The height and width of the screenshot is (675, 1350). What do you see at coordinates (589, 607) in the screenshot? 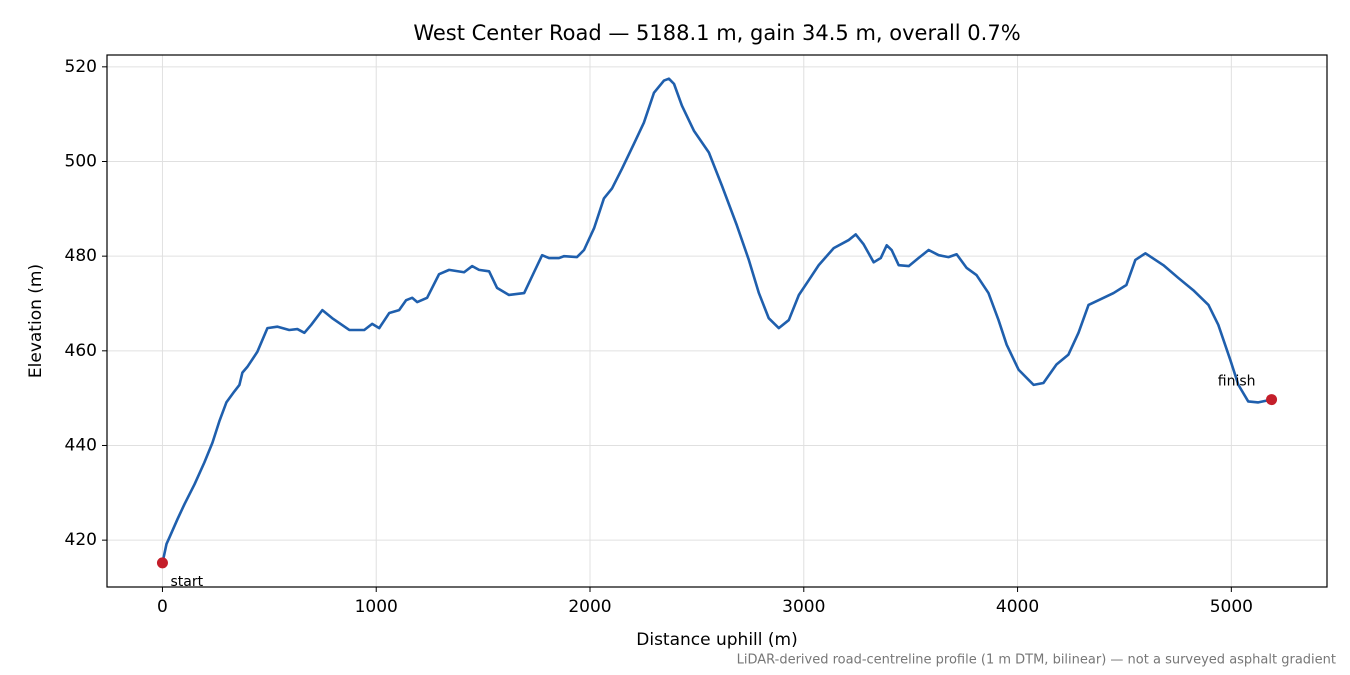
I see `x-tick-label: 2000` at bounding box center [589, 607].